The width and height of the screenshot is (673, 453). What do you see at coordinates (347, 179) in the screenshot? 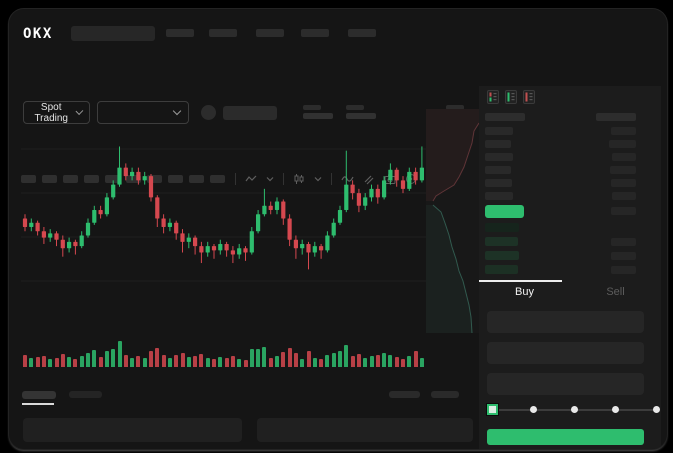
I see `indicator-wave-icon` at bounding box center [347, 179].